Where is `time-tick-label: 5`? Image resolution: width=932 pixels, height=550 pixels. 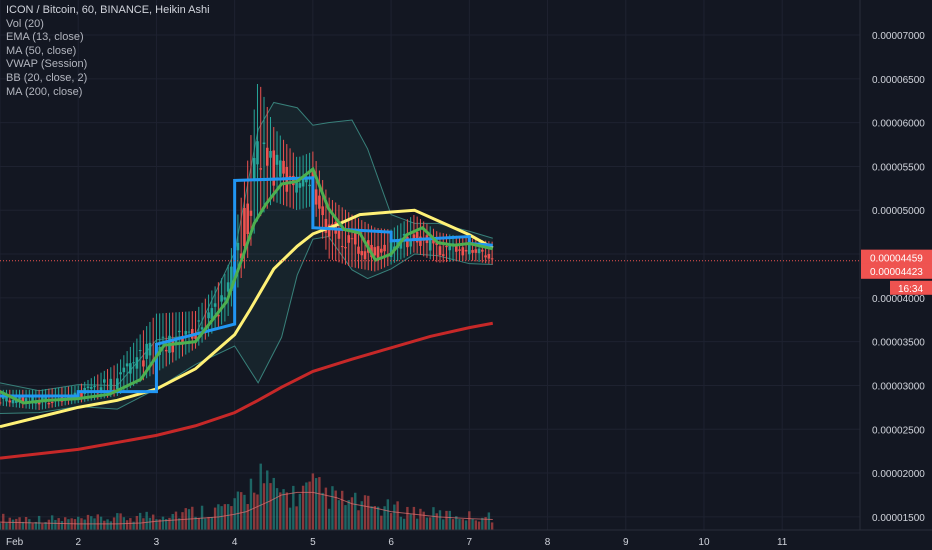 time-tick-label: 5 is located at coordinates (313, 542).